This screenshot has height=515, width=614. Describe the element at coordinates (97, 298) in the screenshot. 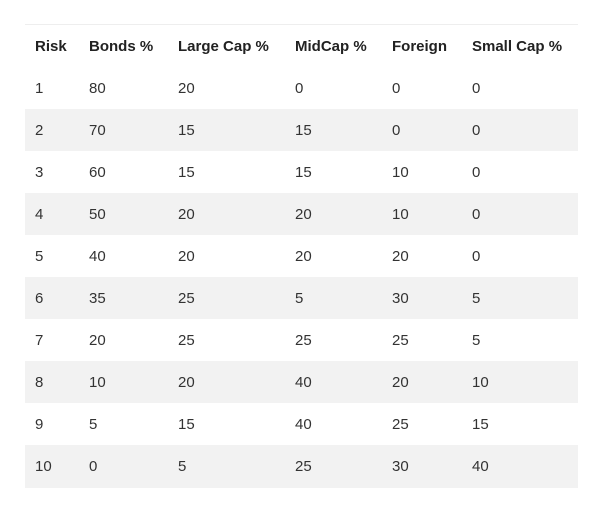

I see `cell-bonds: 35` at that location.